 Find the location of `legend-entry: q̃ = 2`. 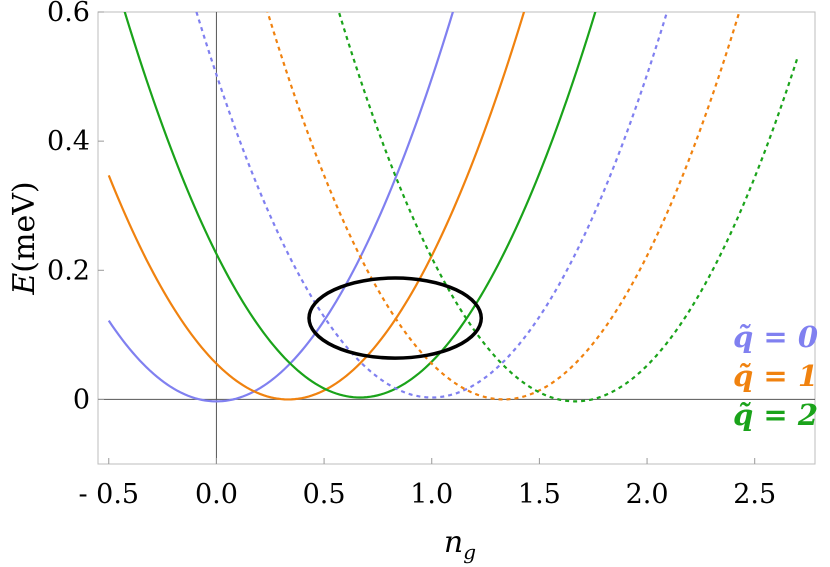

legend-entry: q̃ = 2 is located at coordinates (775, 415).